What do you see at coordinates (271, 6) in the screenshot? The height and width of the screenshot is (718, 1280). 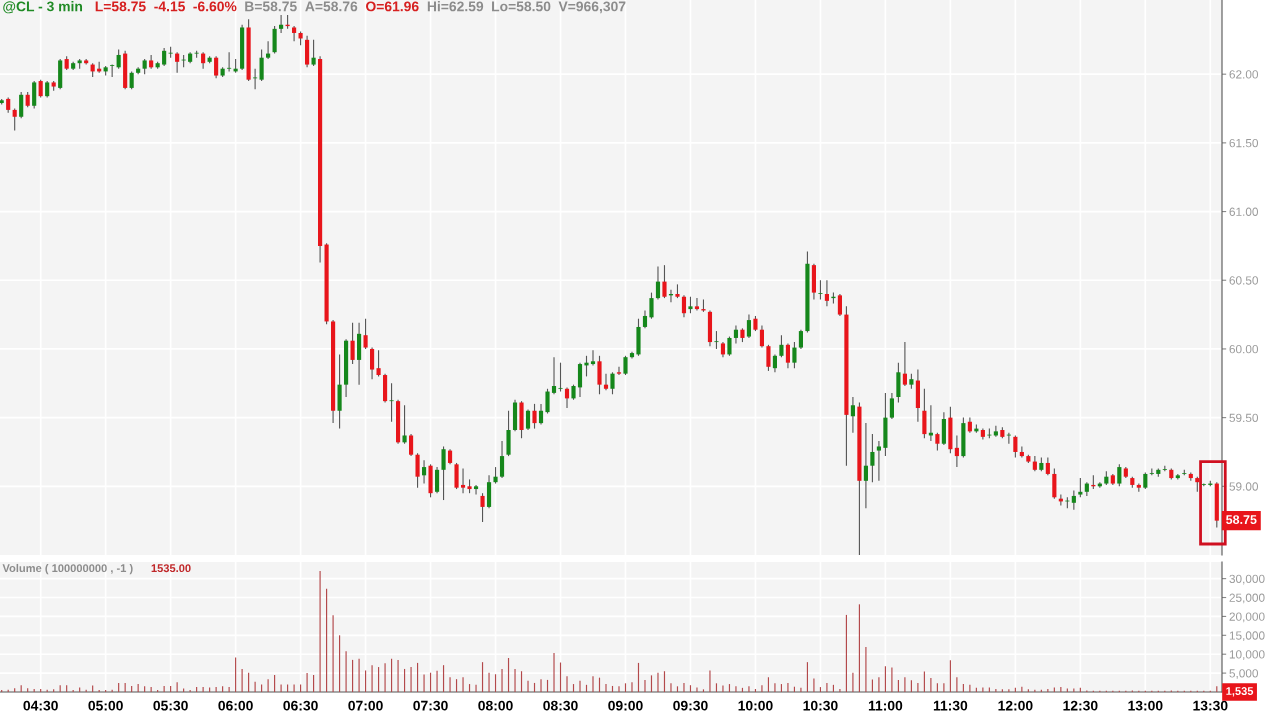 I see `annotation: B=58.75` at bounding box center [271, 6].